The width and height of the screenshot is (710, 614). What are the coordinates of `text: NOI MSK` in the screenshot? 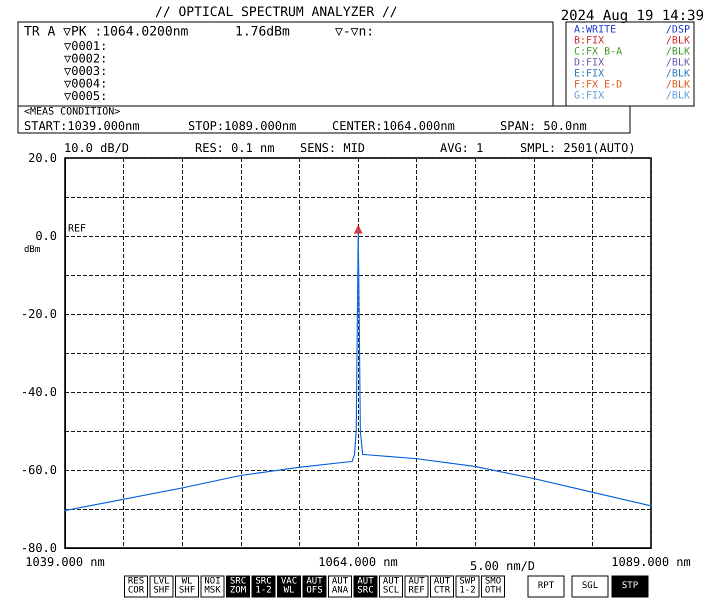 It's located at (213, 586).